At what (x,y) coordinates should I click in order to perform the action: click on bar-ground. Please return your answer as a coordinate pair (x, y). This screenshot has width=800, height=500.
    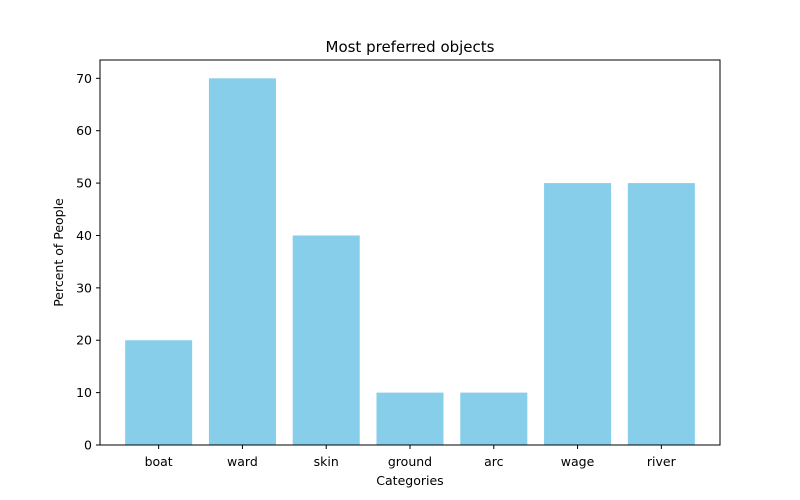
    Looking at the image, I should click on (410, 418).